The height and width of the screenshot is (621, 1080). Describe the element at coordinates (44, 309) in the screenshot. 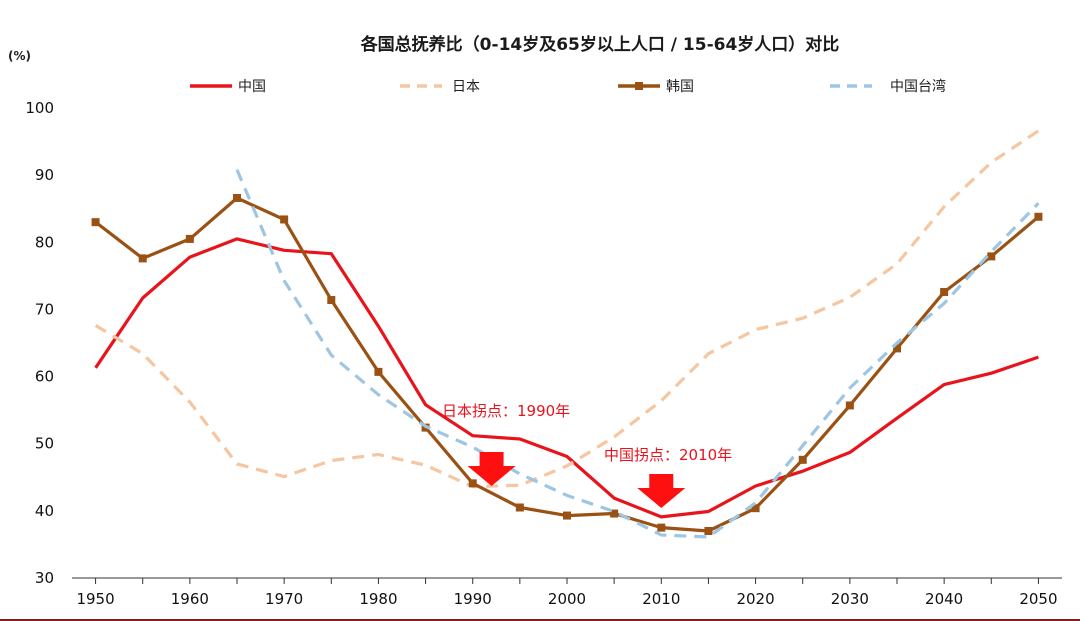

I see `y-tick-label: 70` at that location.